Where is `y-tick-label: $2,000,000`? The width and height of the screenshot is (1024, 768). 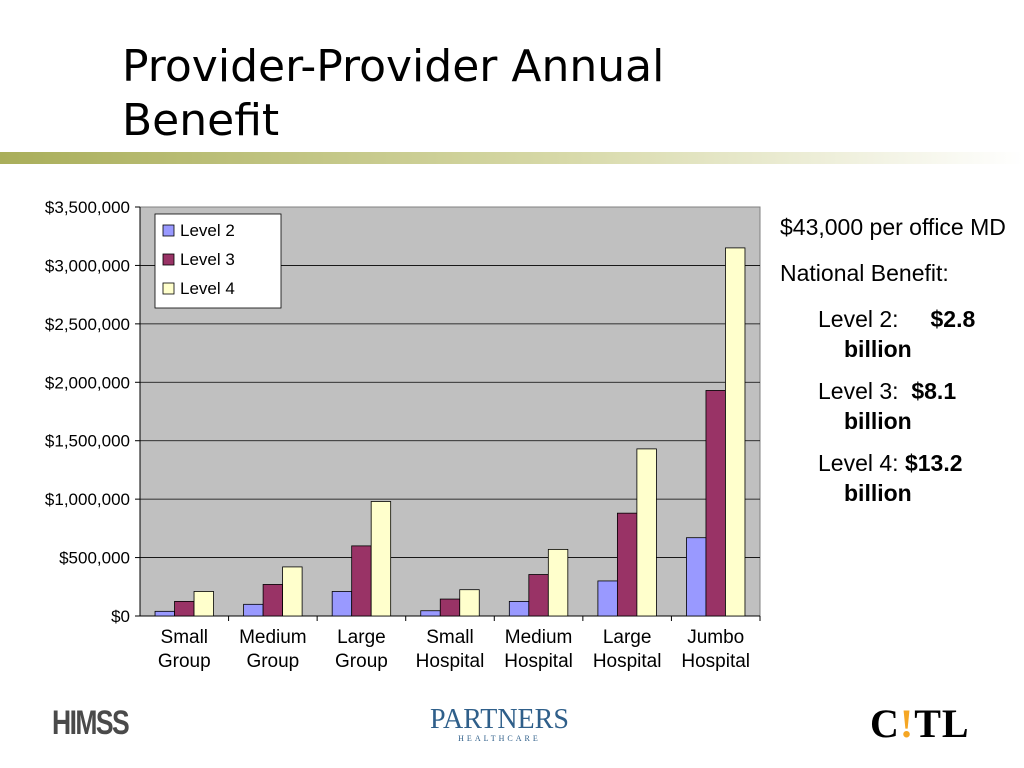 y-tick-label: $2,000,000 is located at coordinates (87, 382).